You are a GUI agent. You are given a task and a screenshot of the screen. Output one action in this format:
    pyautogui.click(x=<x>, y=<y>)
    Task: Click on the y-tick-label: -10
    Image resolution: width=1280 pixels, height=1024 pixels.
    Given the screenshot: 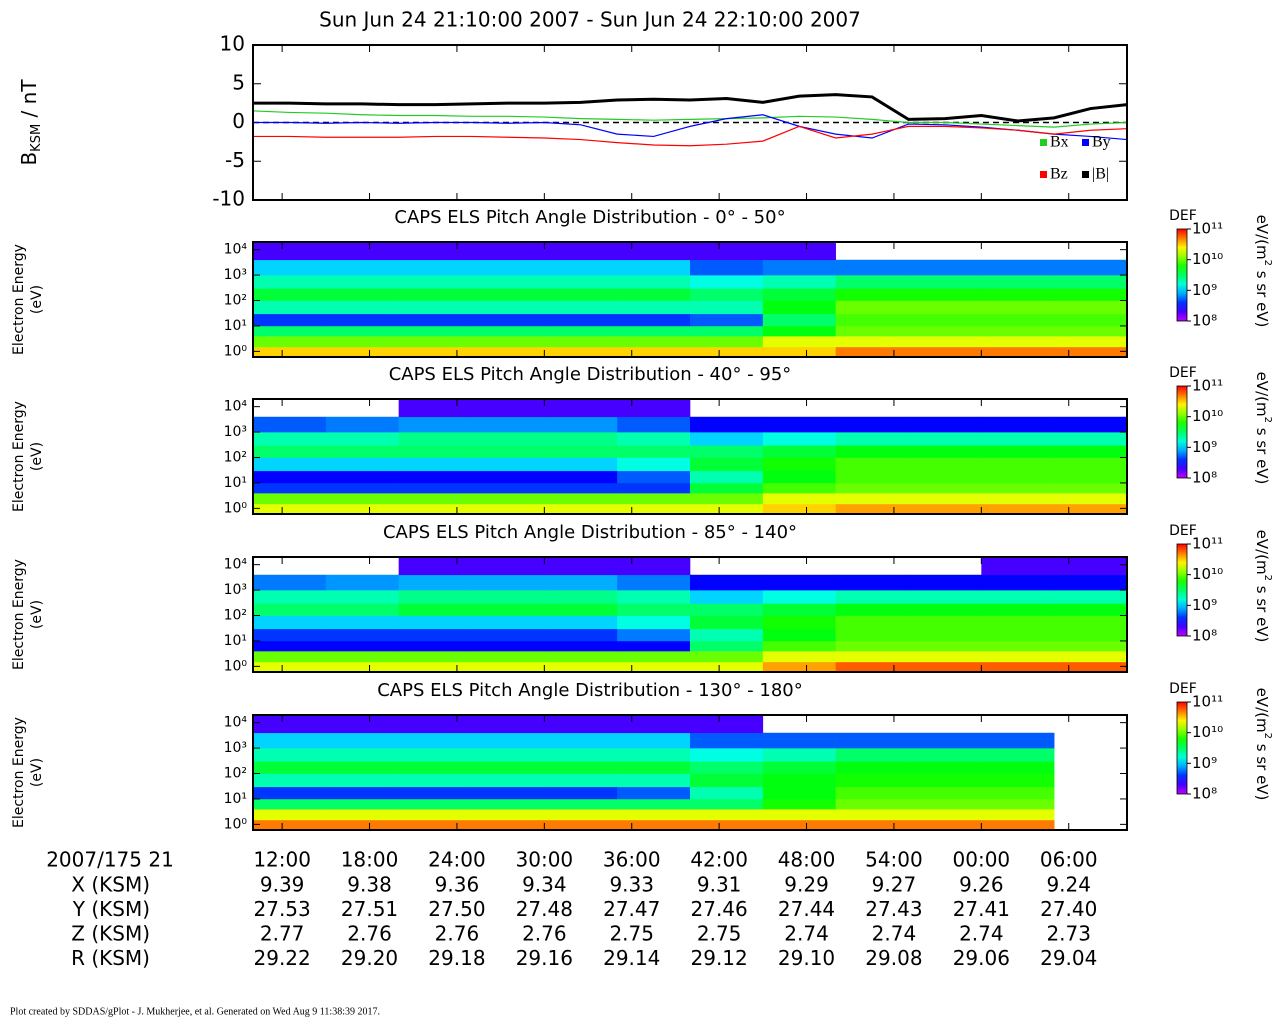 What is the action you would take?
    pyautogui.click(x=228, y=199)
    